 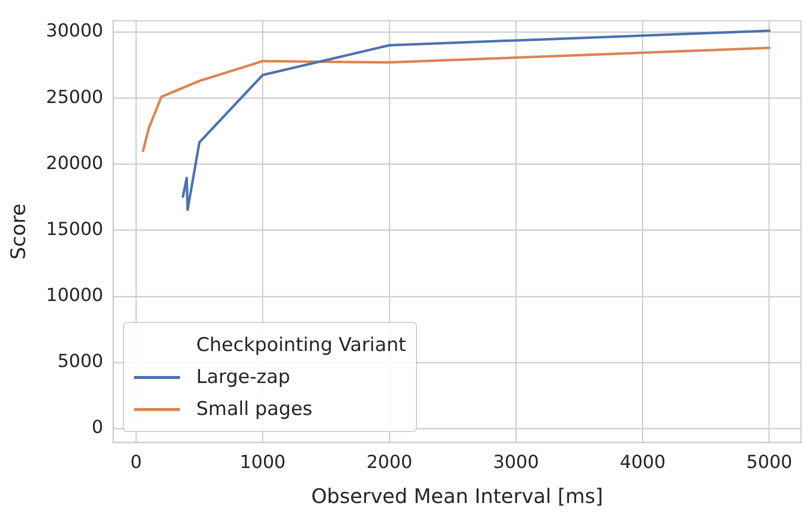 What do you see at coordinates (98, 427) in the screenshot?
I see `y-tick-label: 0` at bounding box center [98, 427].